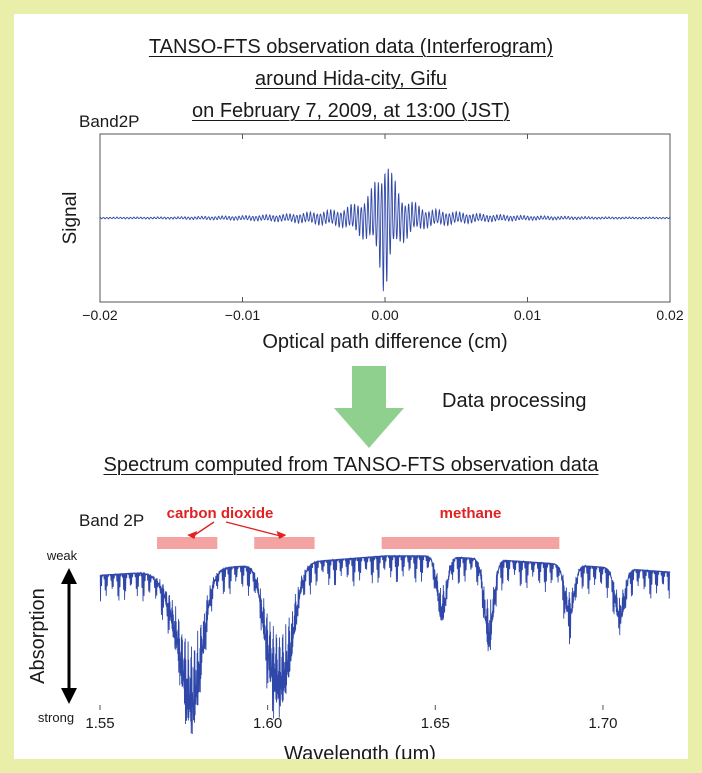 This screenshot has height=773, width=702. What do you see at coordinates (360, 751) in the screenshot?
I see `x-axis-label: Wavelength (μm)` at bounding box center [360, 751].